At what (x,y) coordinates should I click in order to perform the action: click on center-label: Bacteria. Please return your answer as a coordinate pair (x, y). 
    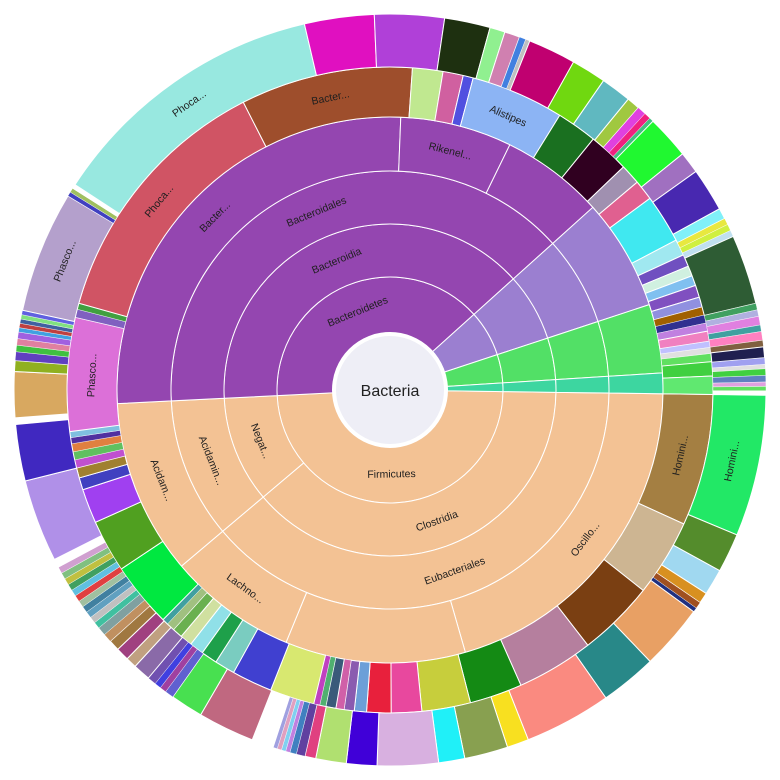
    Looking at the image, I should click on (390, 391).